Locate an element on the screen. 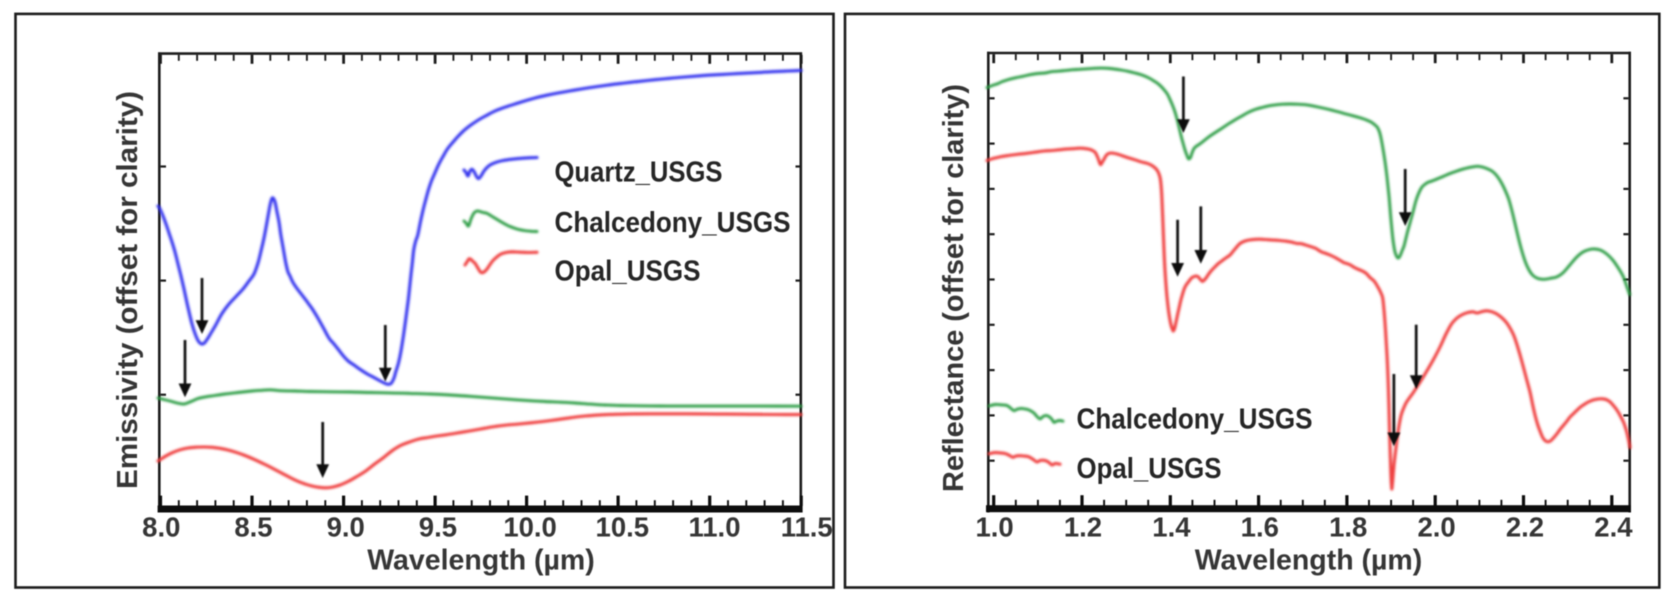 The height and width of the screenshot is (596, 1675). svg-text: 1.4 is located at coordinates (1171, 527).